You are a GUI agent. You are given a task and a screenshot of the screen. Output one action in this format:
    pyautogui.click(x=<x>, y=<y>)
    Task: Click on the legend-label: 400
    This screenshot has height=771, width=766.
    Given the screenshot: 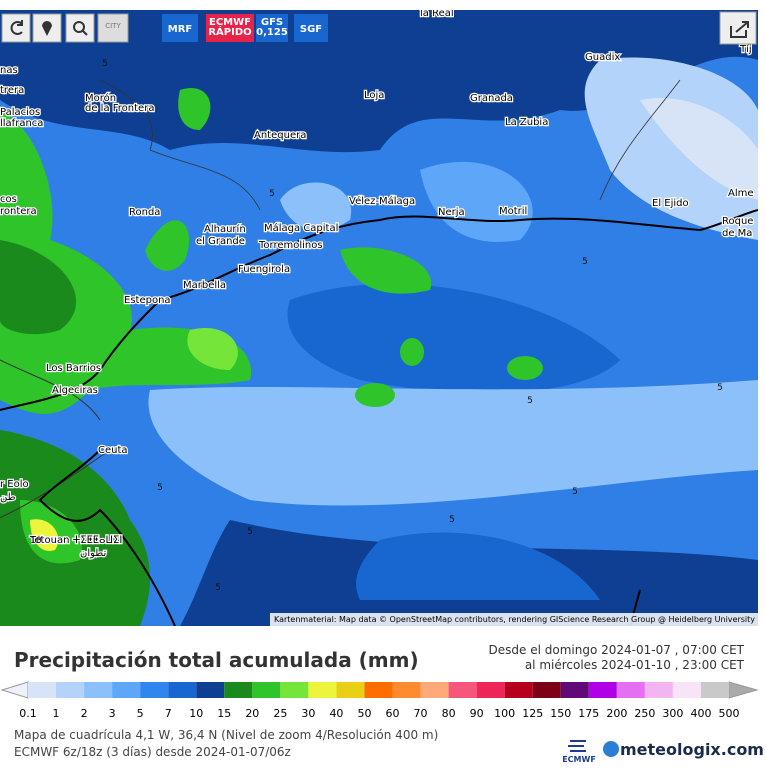 What is the action you would take?
    pyautogui.click(x=700, y=713)
    